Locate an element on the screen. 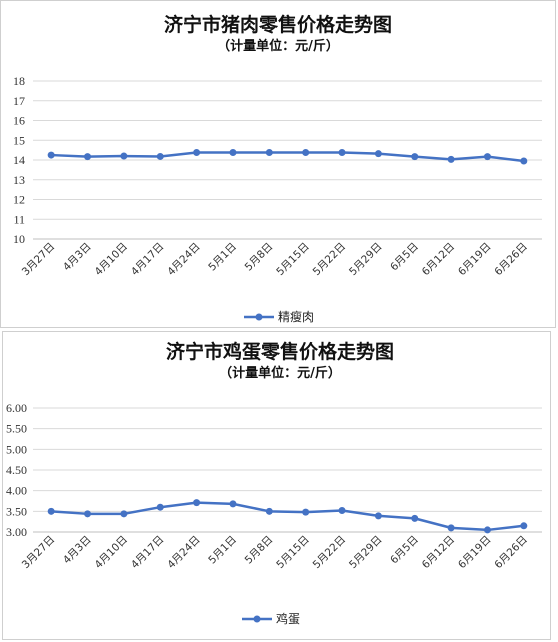 Image resolution: width=558 pixels, height=642 pixels. y-tick-label: 17 is located at coordinates (19, 101).